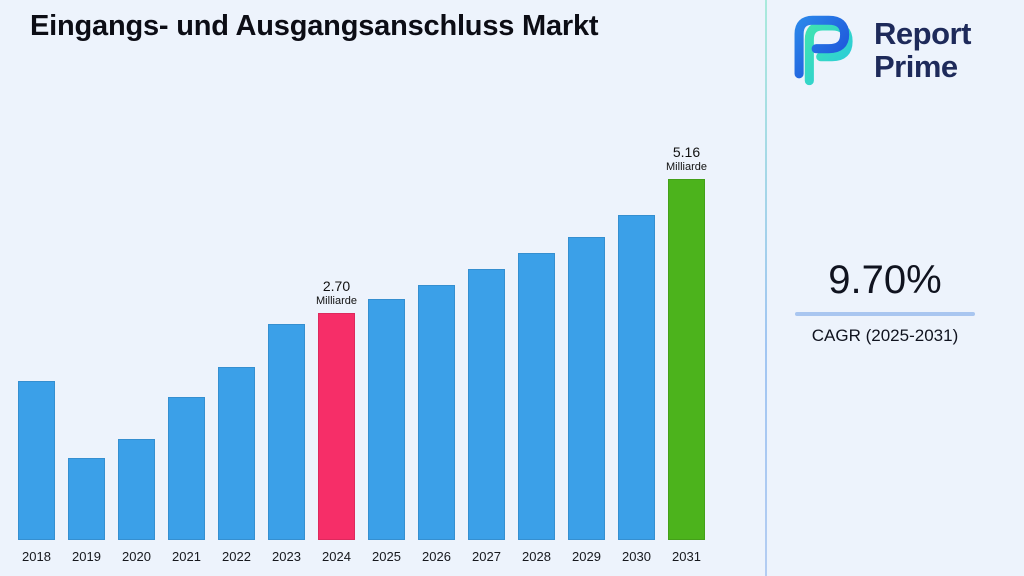  I want to click on bar-group: 2025, so click(386, 431).